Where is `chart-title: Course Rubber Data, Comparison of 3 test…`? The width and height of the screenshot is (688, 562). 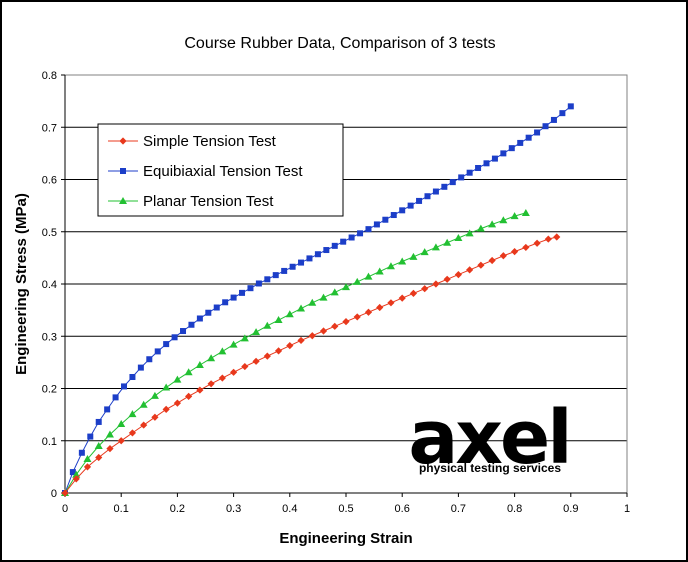 chart-title: Course Rubber Data, Comparison of 3 test… is located at coordinates (339, 43).